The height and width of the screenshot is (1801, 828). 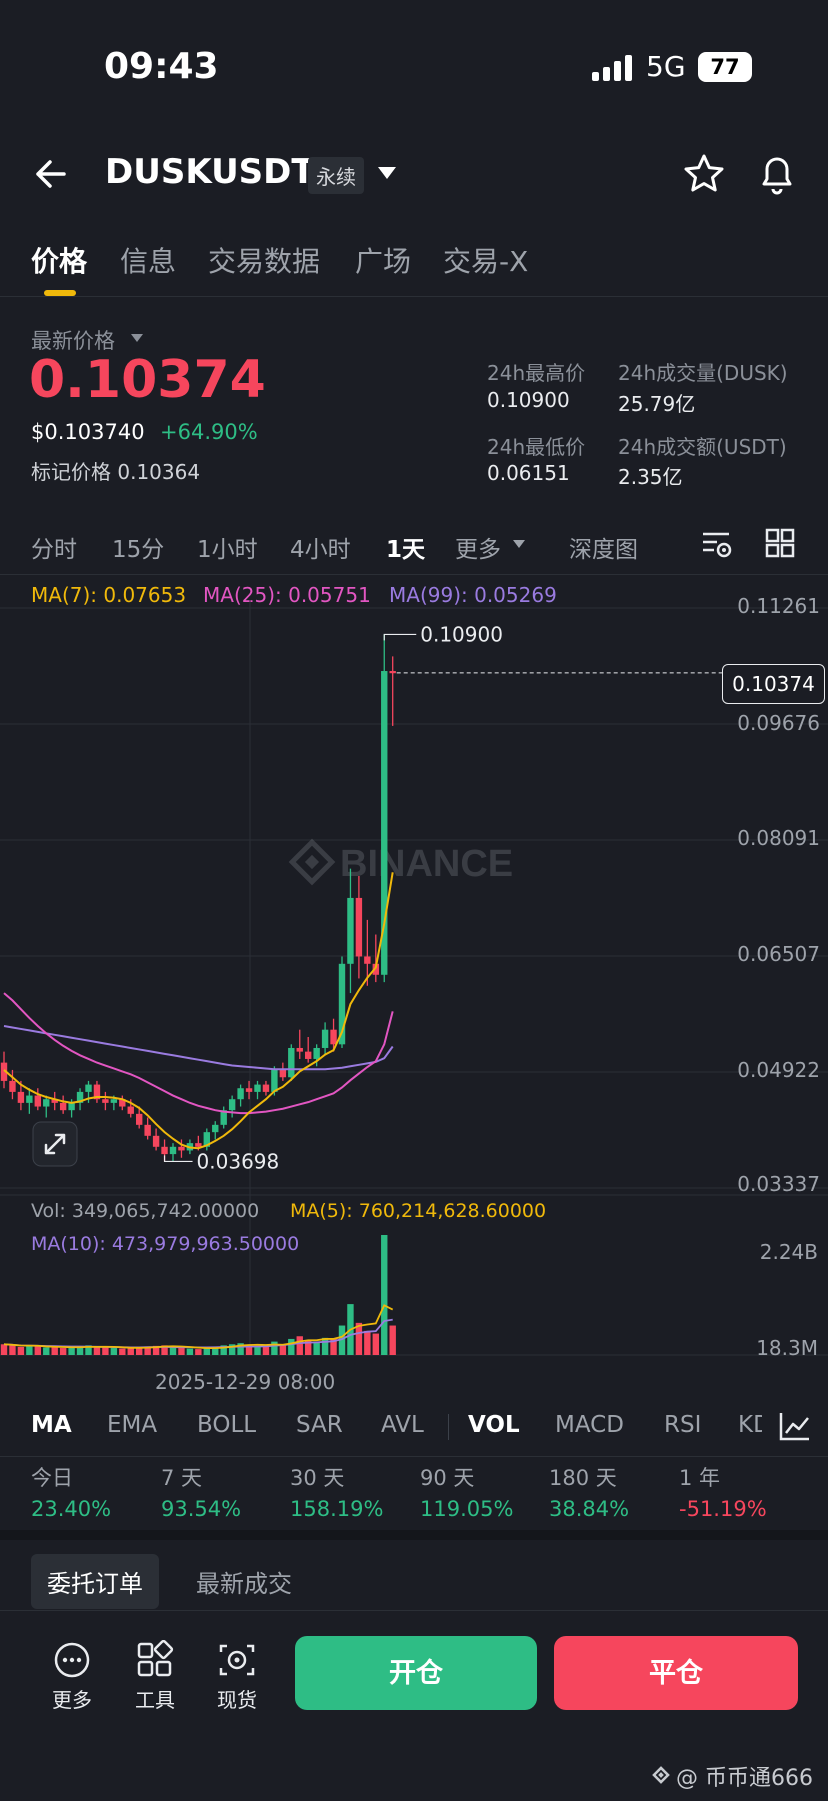 What do you see at coordinates (155, 1700) in the screenshot?
I see `tools-label: 工具` at bounding box center [155, 1700].